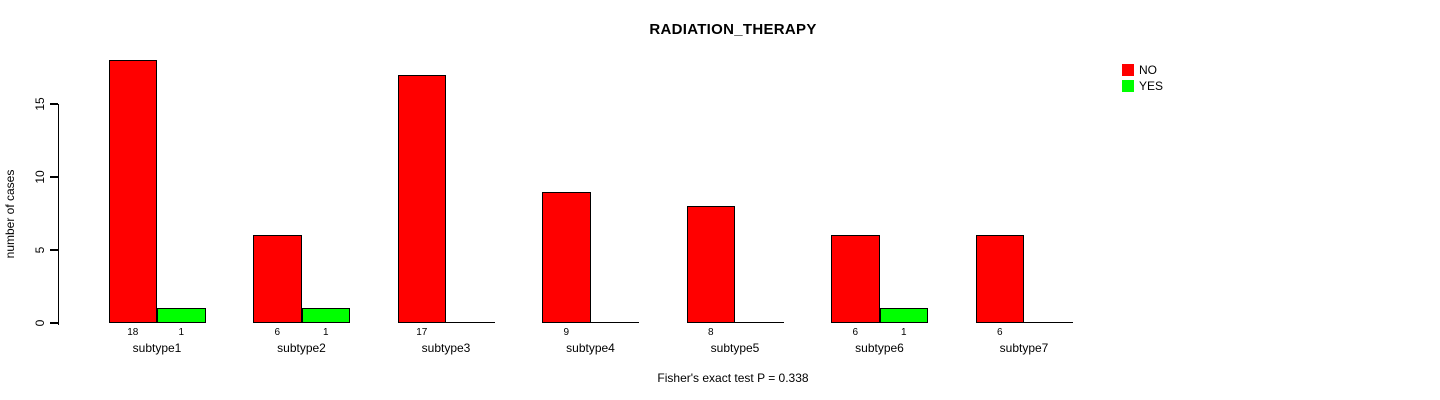  I want to click on legend-entry-yes: YES, so click(1143, 85).